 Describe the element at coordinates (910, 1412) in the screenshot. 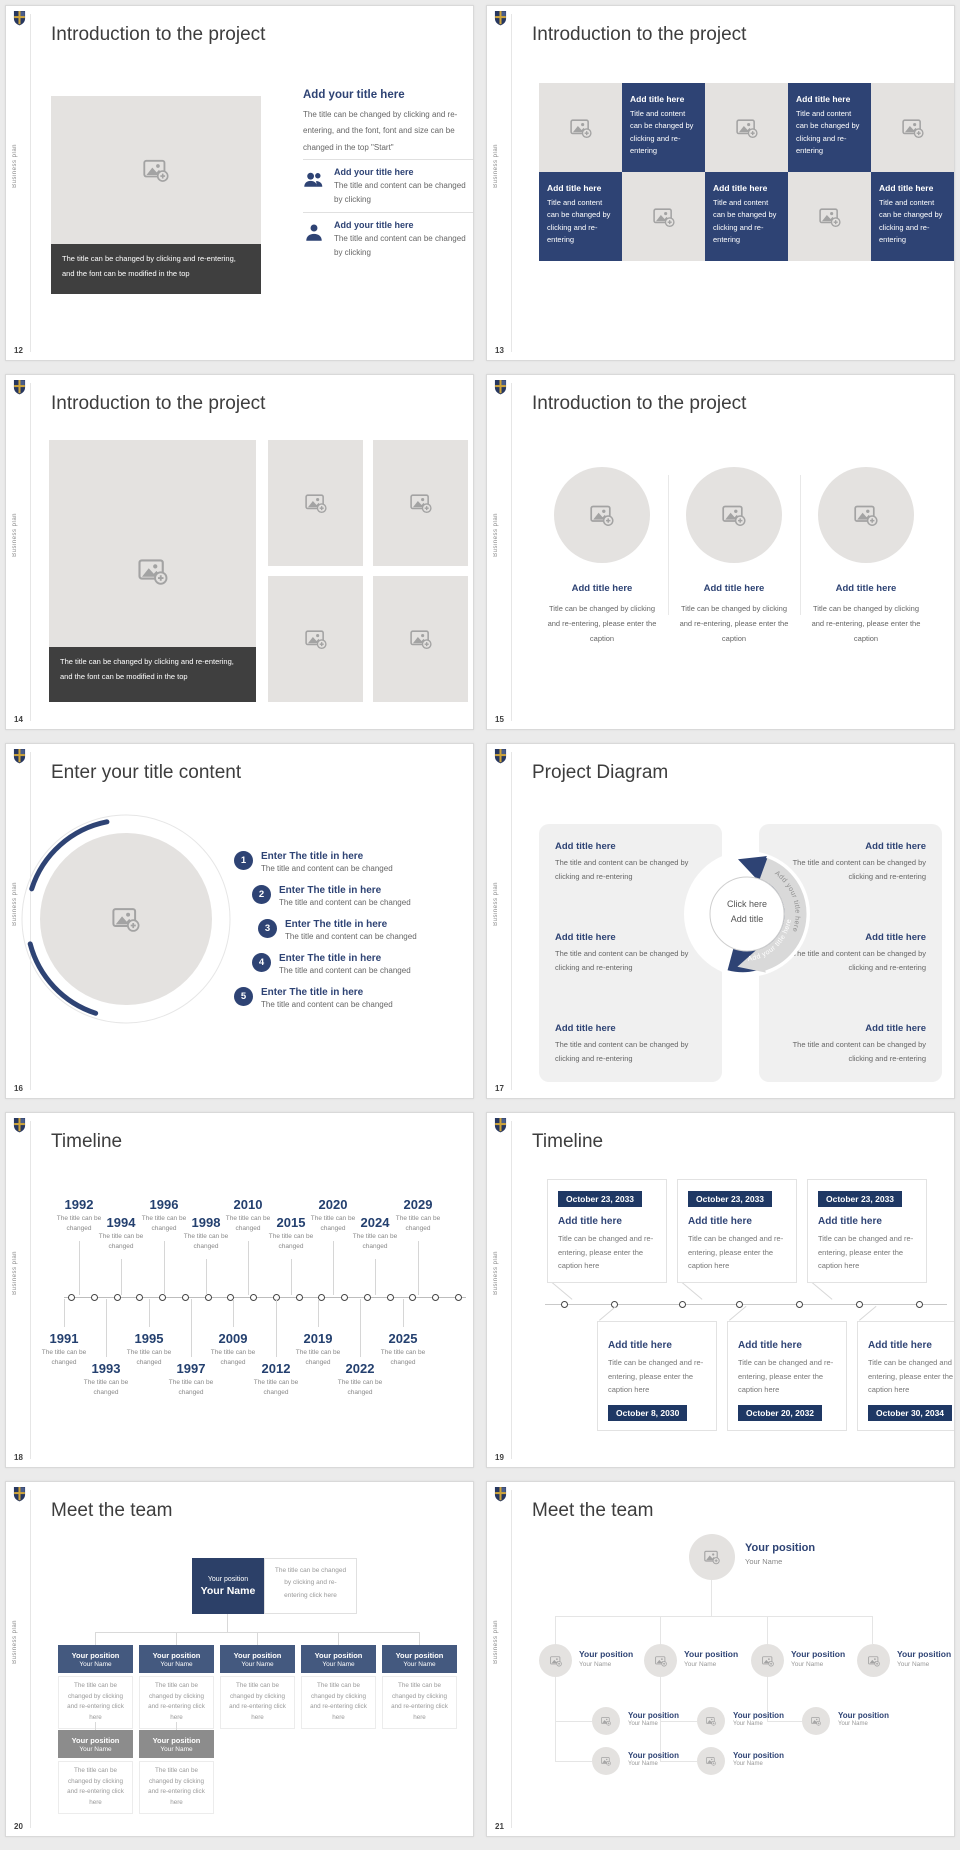

I see `date-badge: October 30, 2034` at that location.